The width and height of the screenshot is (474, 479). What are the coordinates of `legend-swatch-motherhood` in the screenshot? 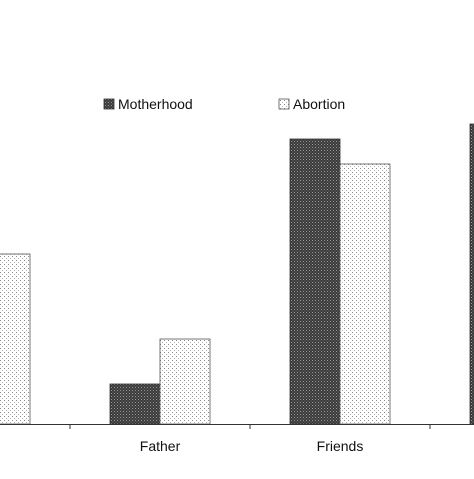 It's located at (109, 104).